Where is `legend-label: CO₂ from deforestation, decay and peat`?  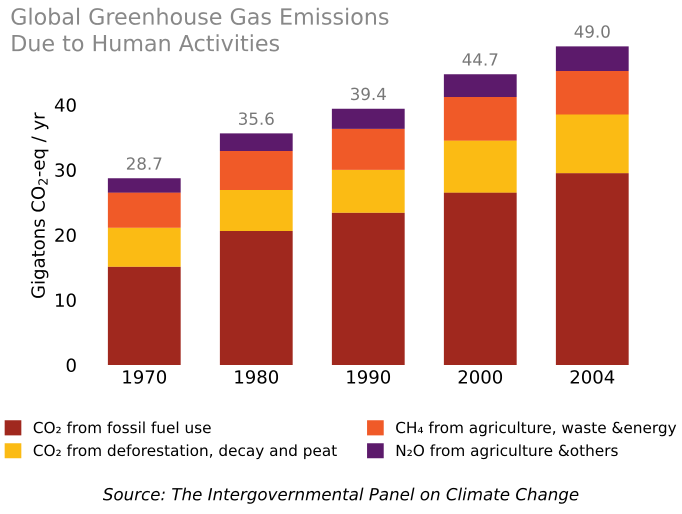
legend-label: CO₂ from deforestation, decay and peat is located at coordinates (185, 452).